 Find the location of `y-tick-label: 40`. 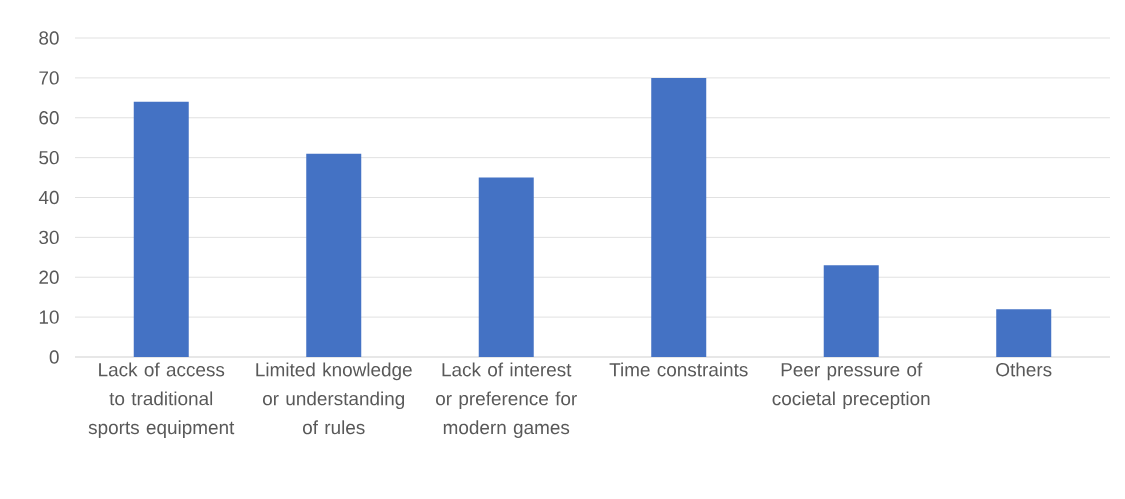

y-tick-label: 40 is located at coordinates (48, 197).